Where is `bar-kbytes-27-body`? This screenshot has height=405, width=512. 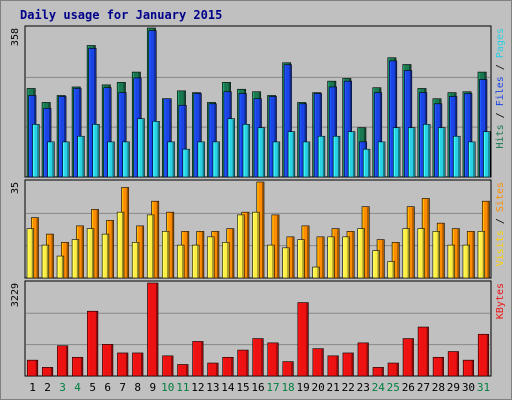 bar-kbytes-27-body is located at coordinates (423, 351).